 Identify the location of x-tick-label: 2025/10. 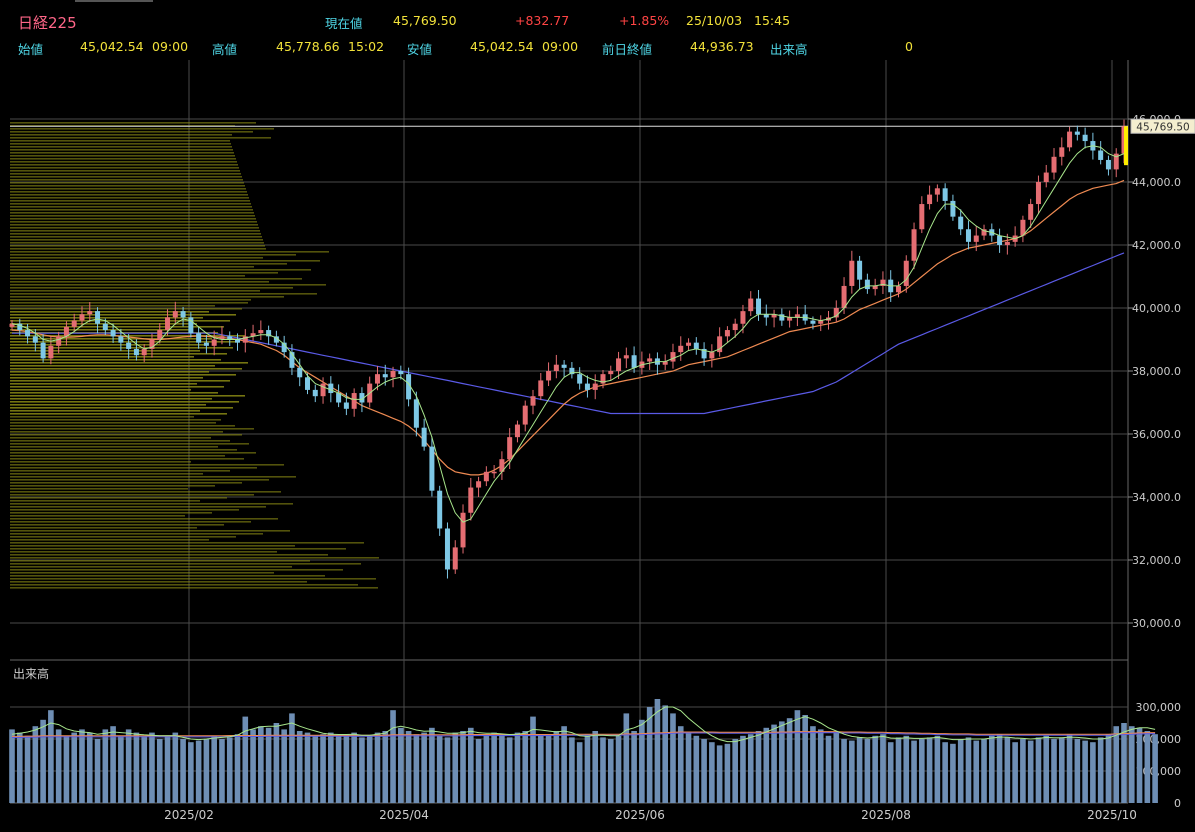
(1112, 815).